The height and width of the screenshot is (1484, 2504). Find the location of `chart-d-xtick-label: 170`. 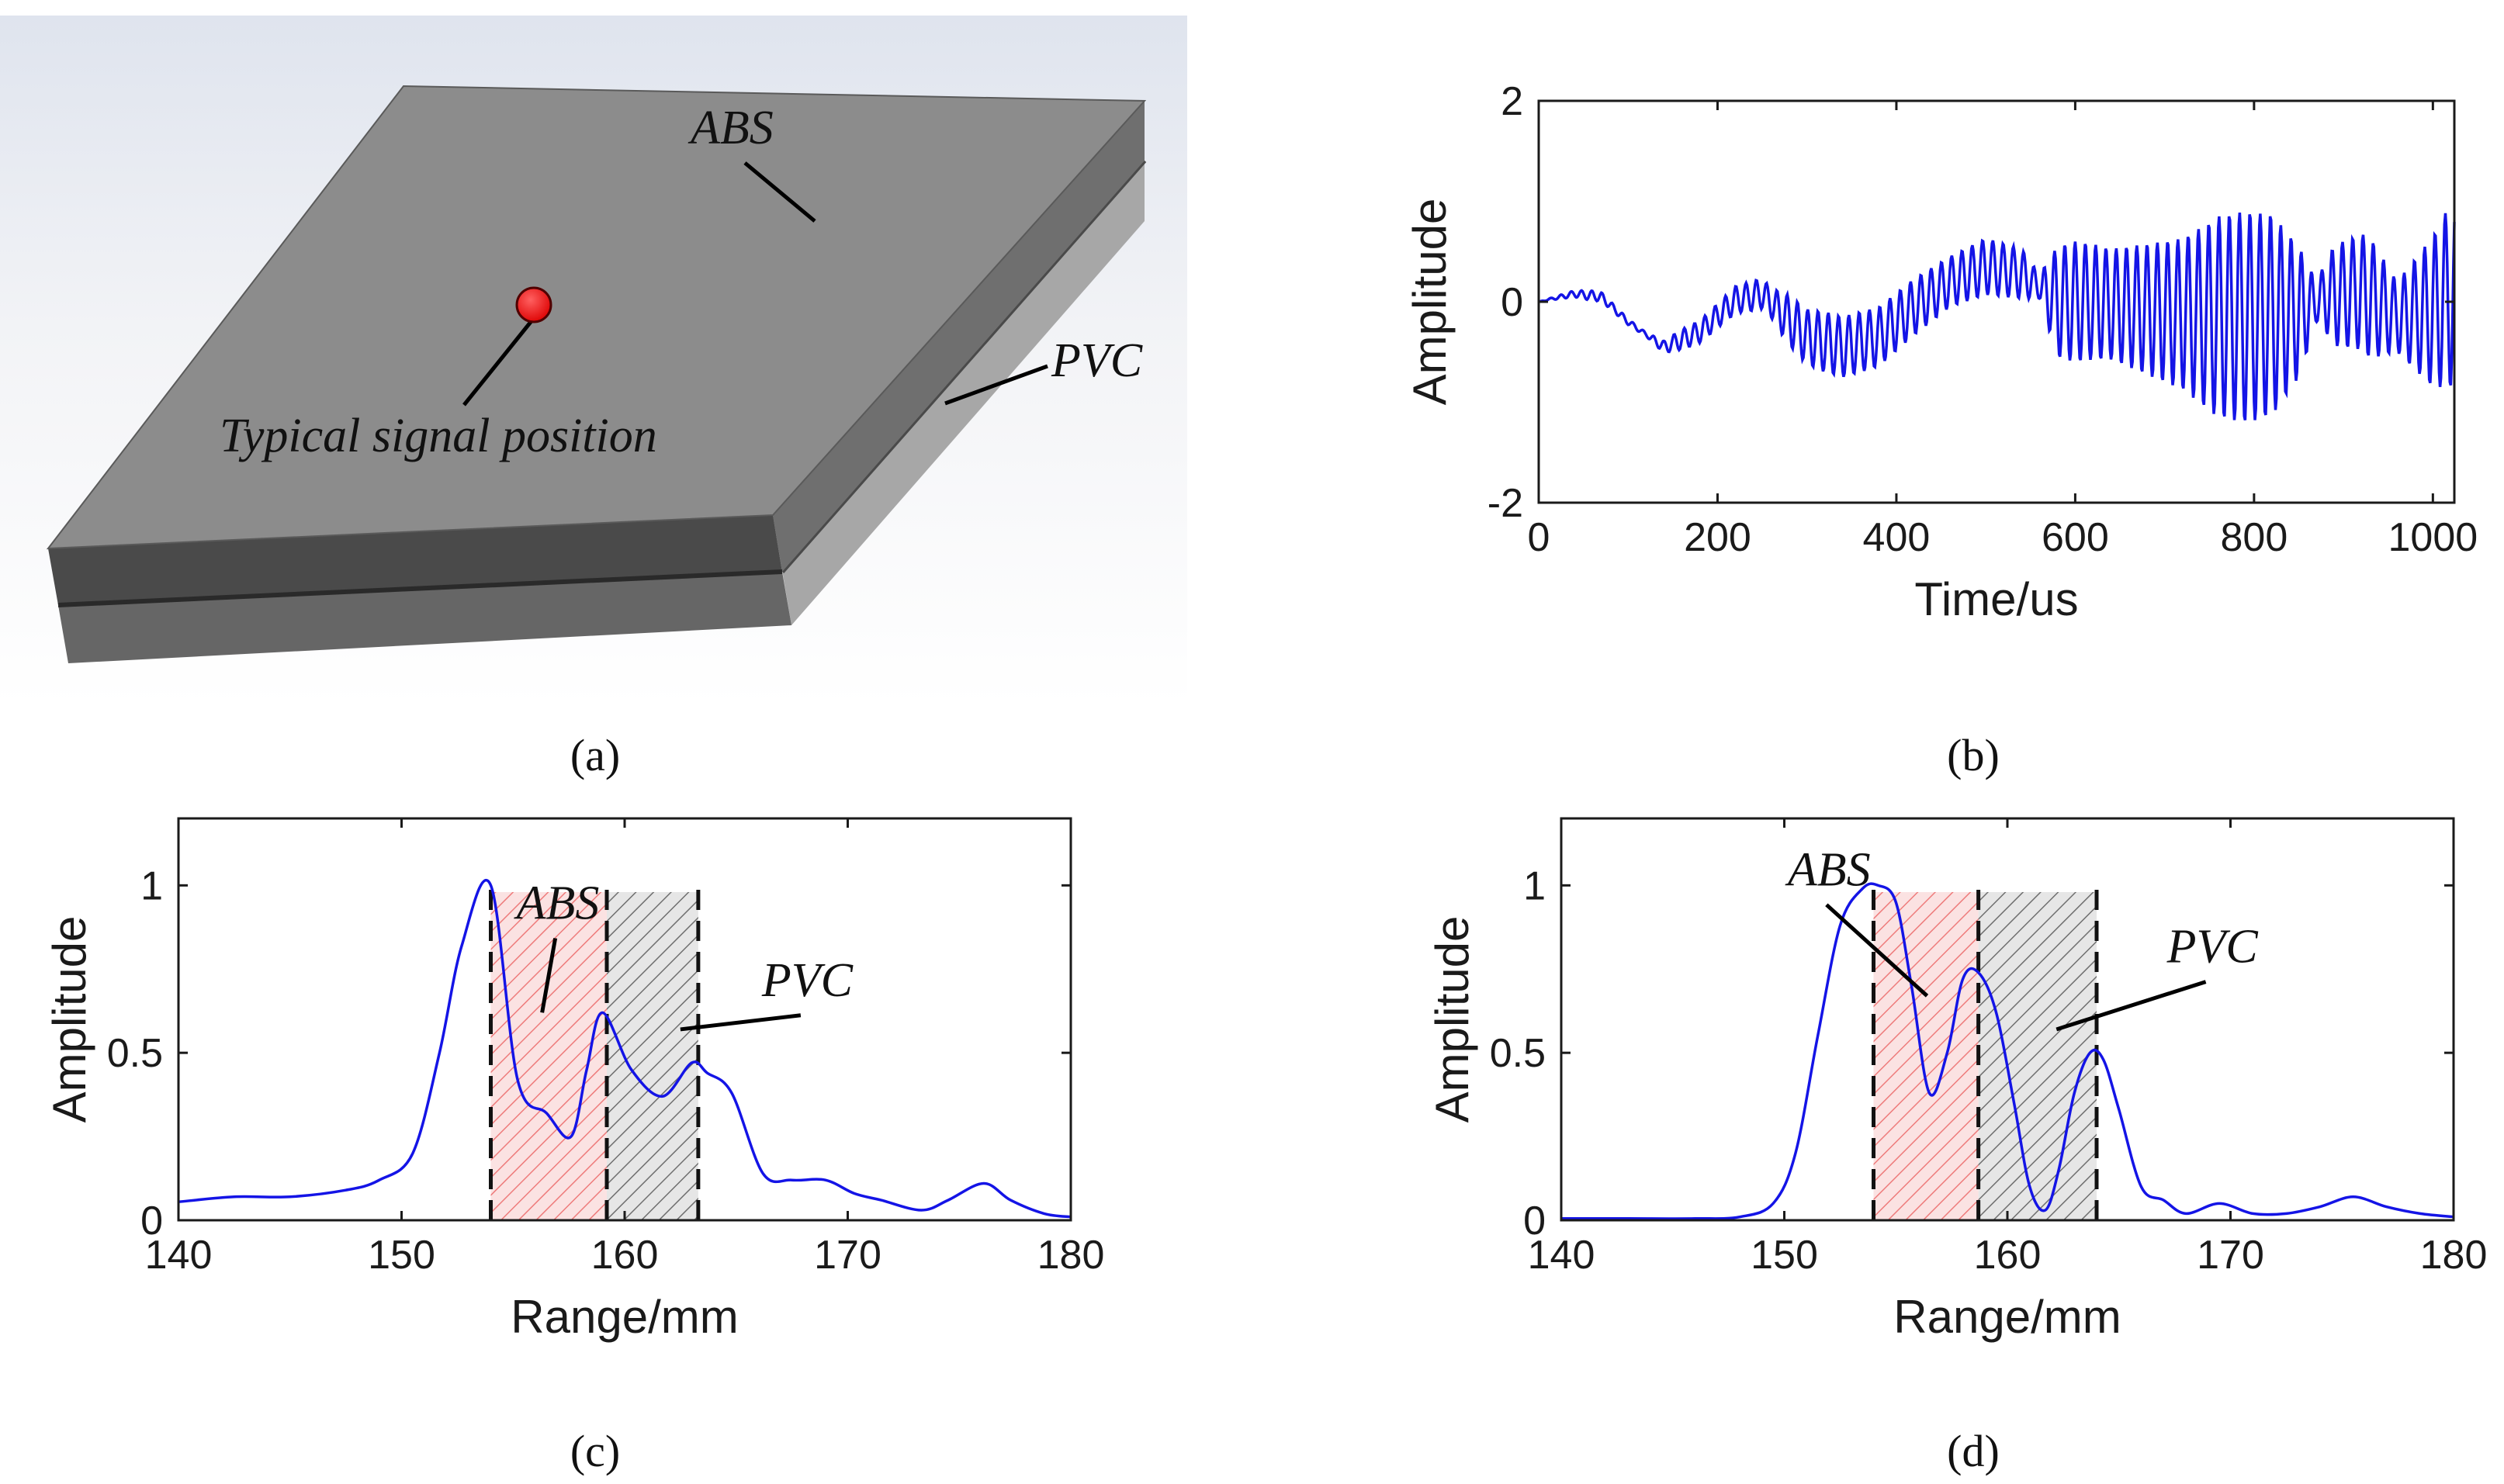

chart-d-xtick-label: 170 is located at coordinates (2231, 1255).